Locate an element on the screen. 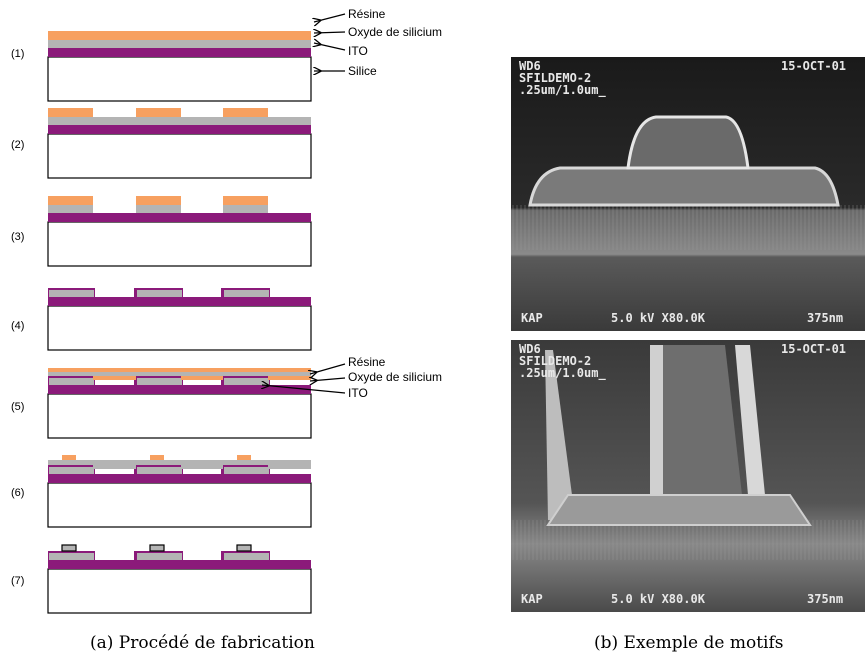 The image size is (865, 659). label-oxyde-1: Oxyde de silicium is located at coordinates (395, 32).